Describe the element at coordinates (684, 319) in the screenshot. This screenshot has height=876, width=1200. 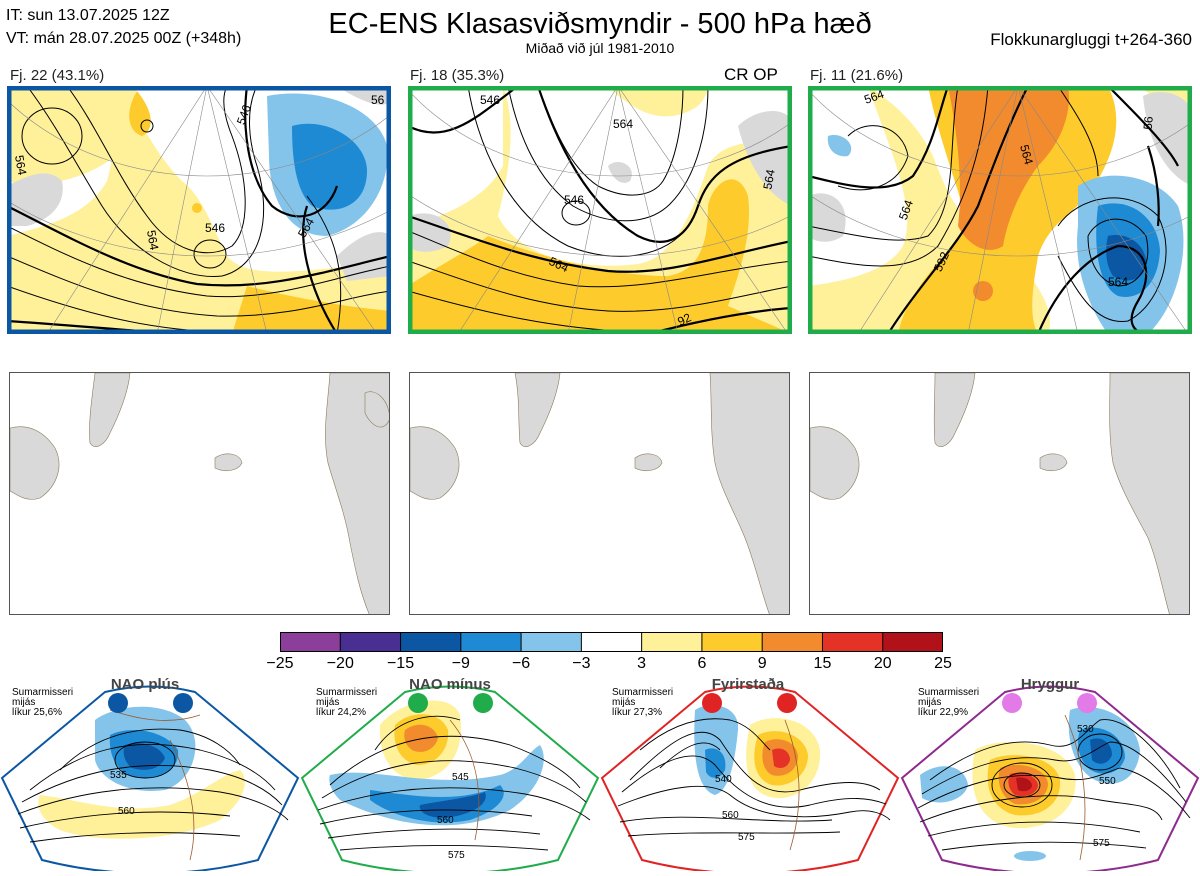
I see `cluster-2-contour-label: 92` at that location.